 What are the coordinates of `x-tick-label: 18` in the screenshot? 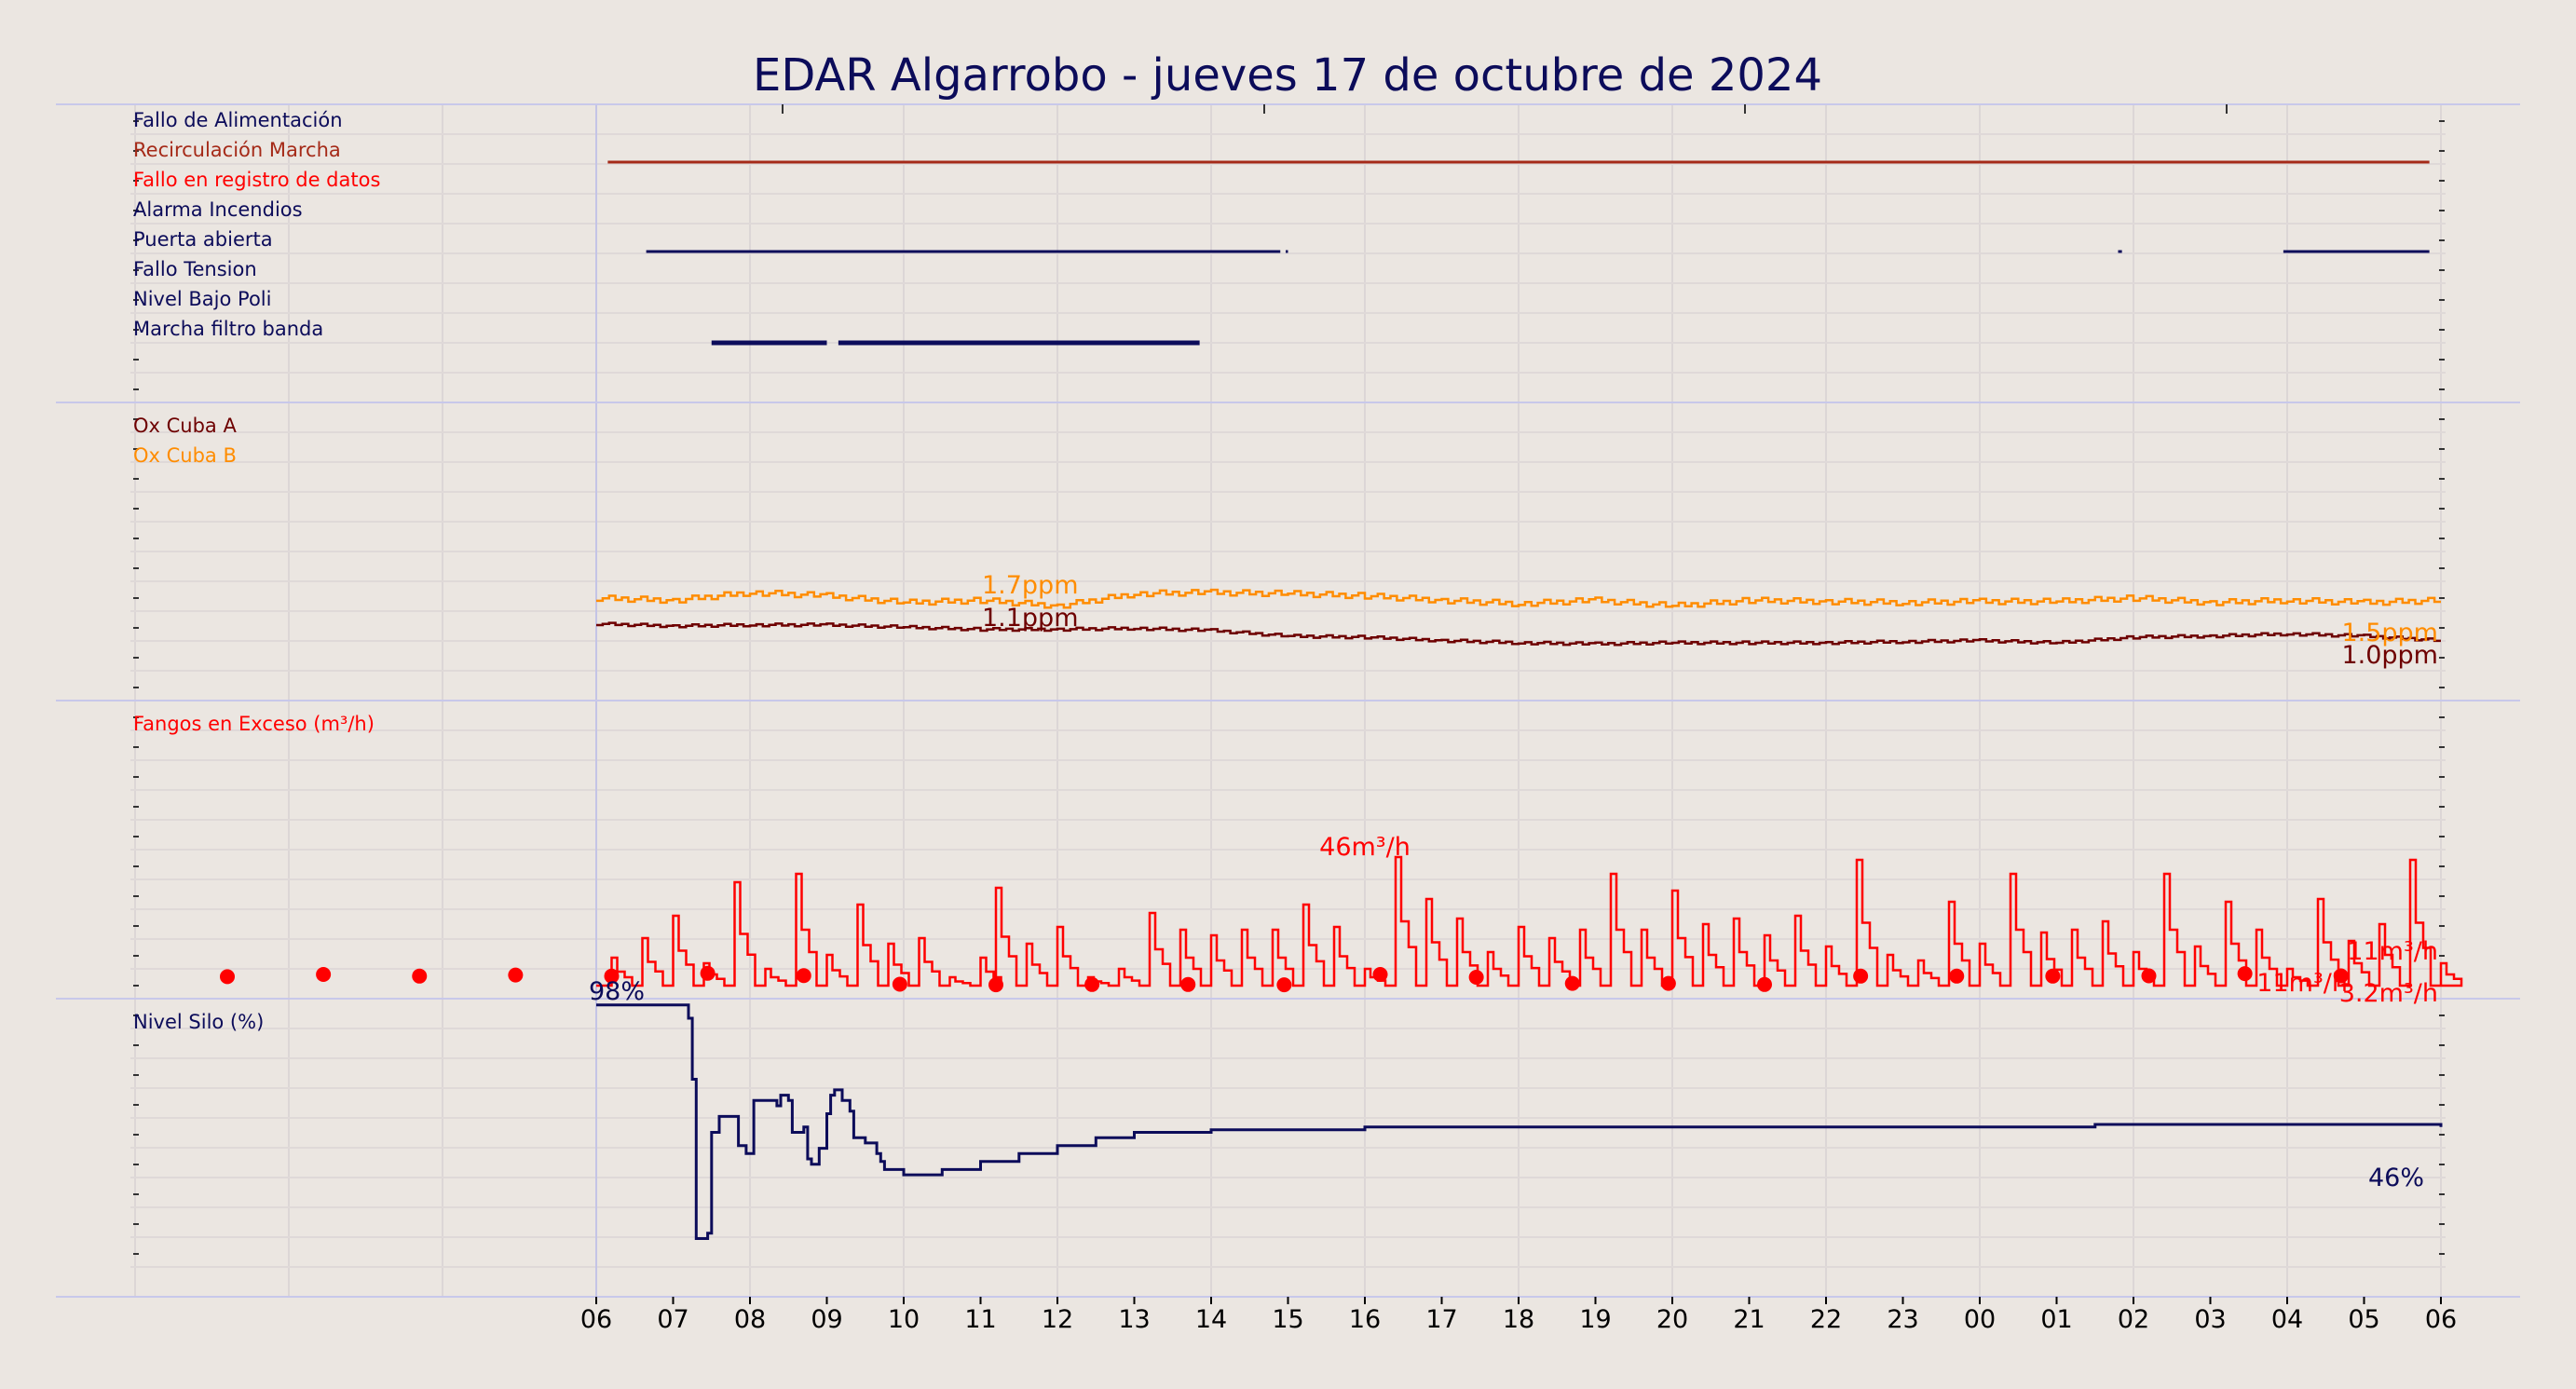 It's located at (1518, 1319).